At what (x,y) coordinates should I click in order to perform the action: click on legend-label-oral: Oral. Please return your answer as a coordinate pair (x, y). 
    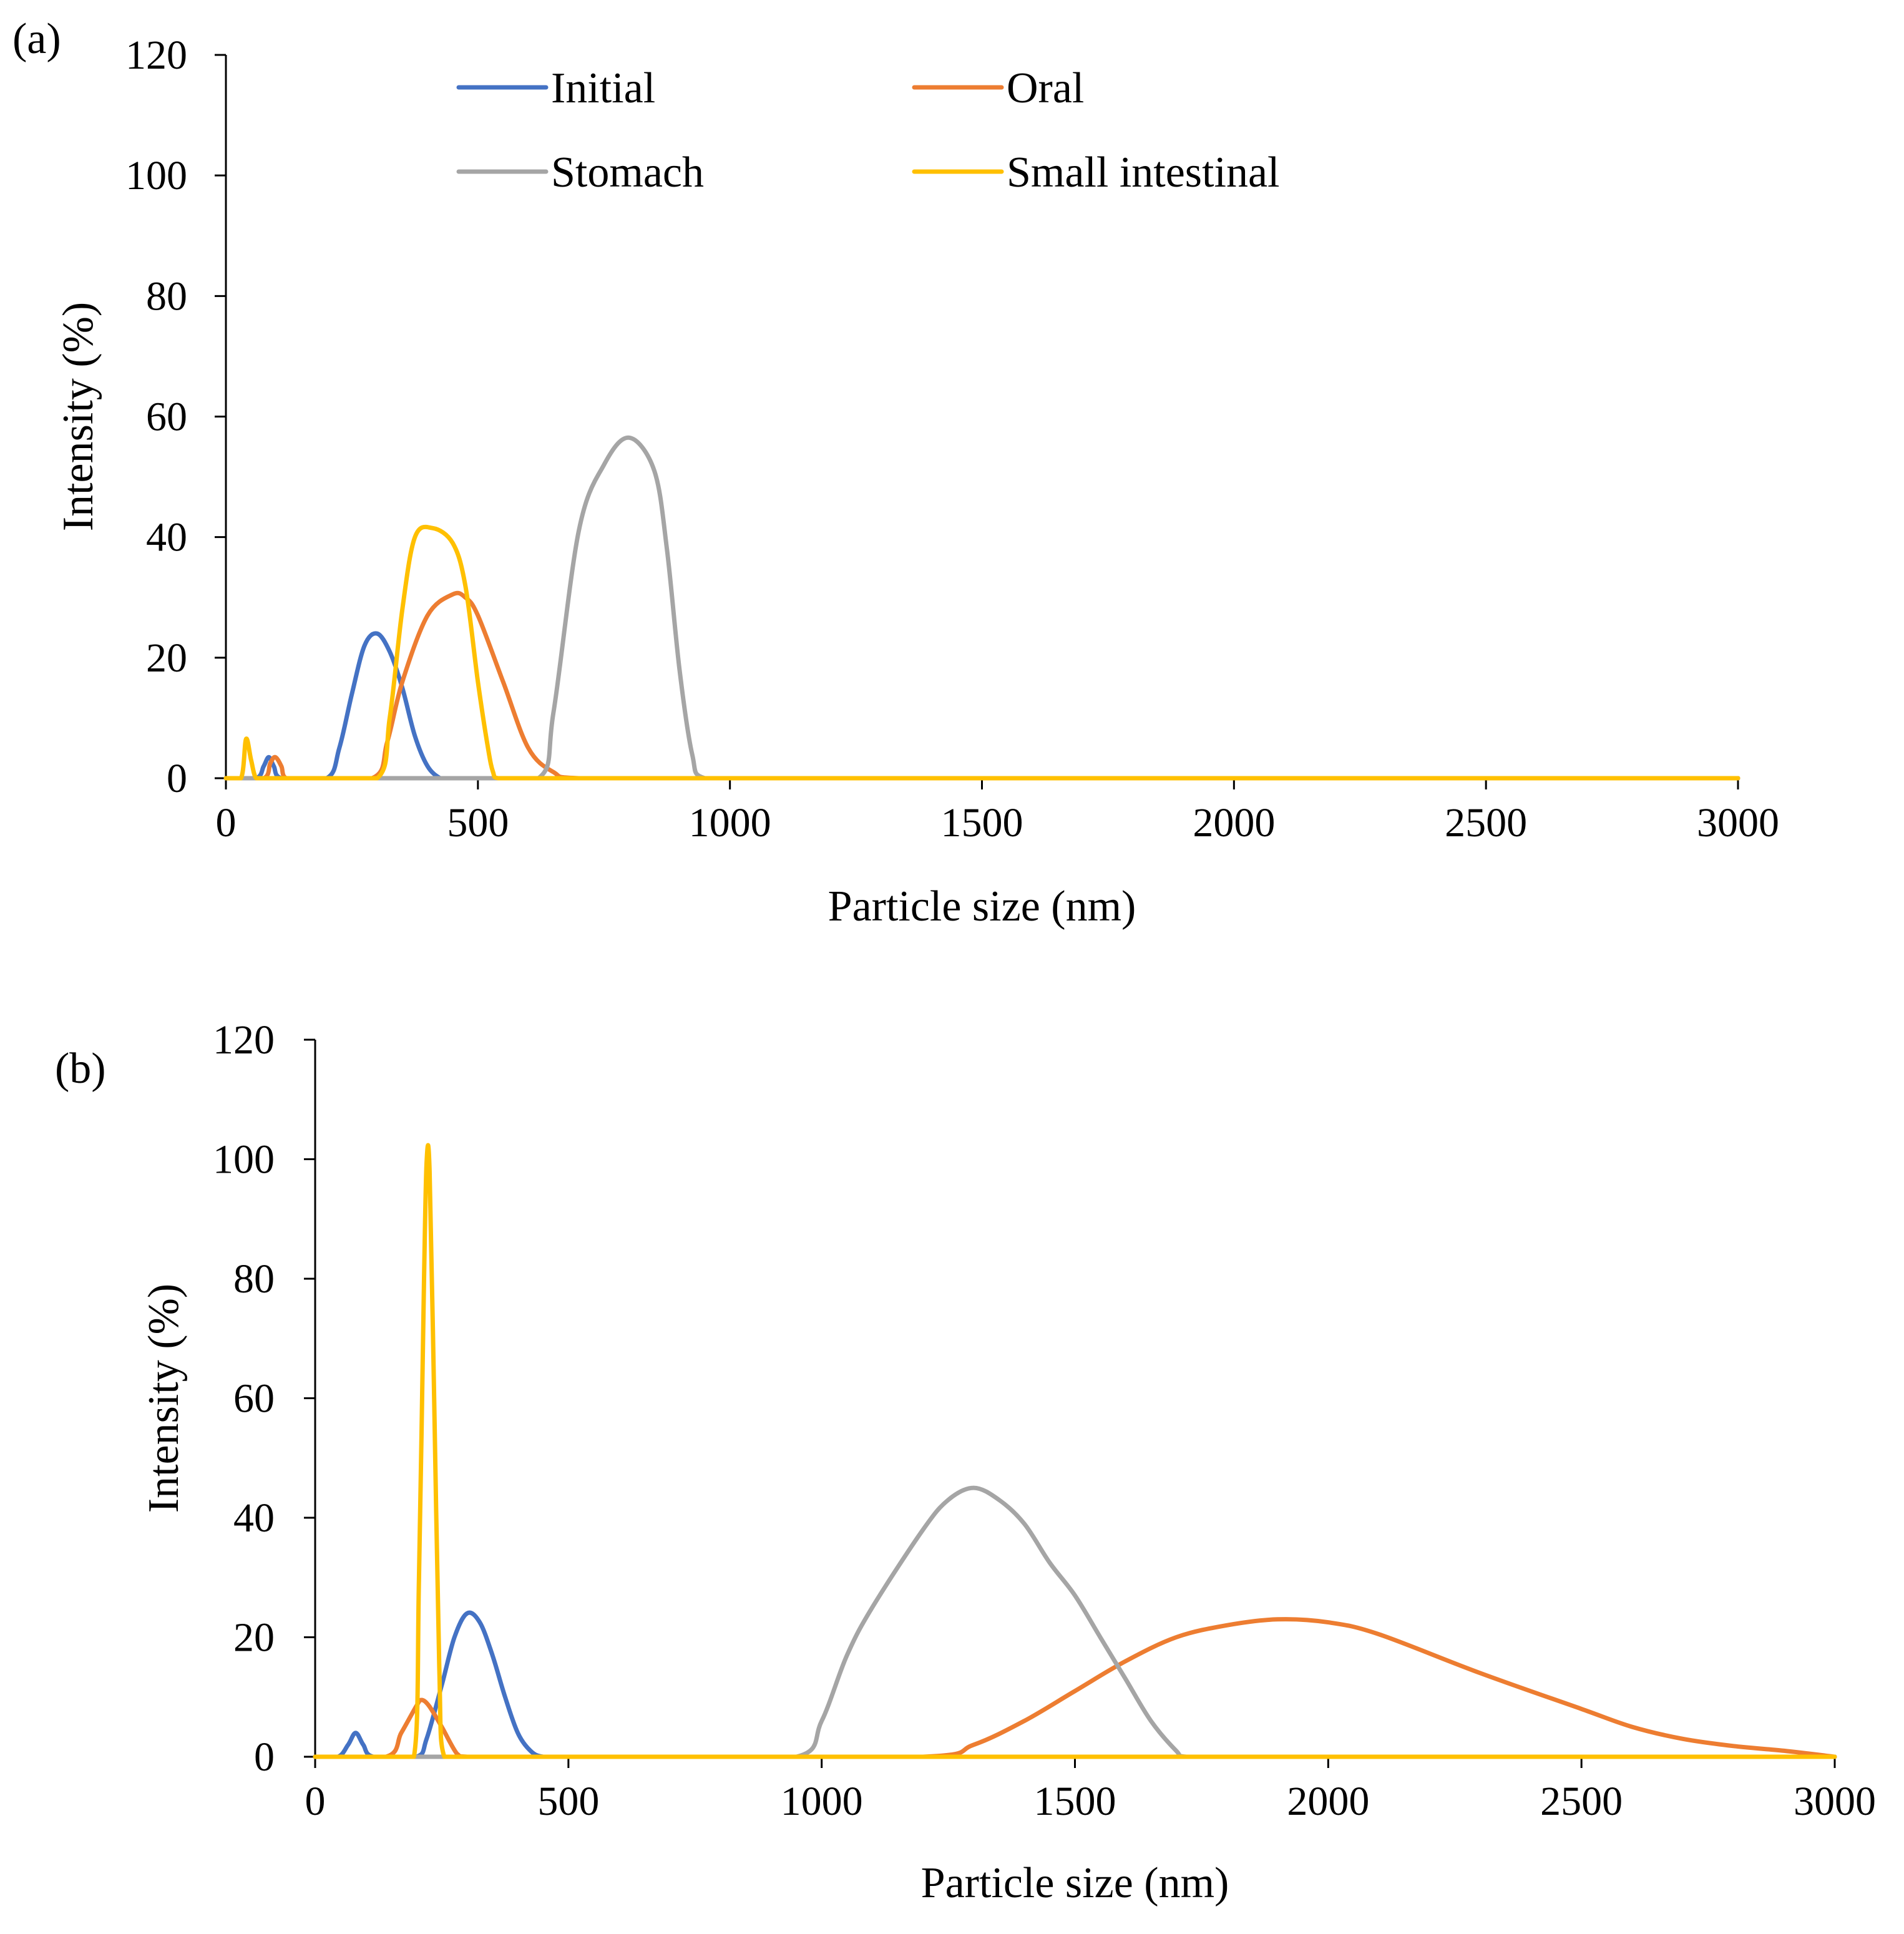
    Looking at the image, I should click on (1045, 88).